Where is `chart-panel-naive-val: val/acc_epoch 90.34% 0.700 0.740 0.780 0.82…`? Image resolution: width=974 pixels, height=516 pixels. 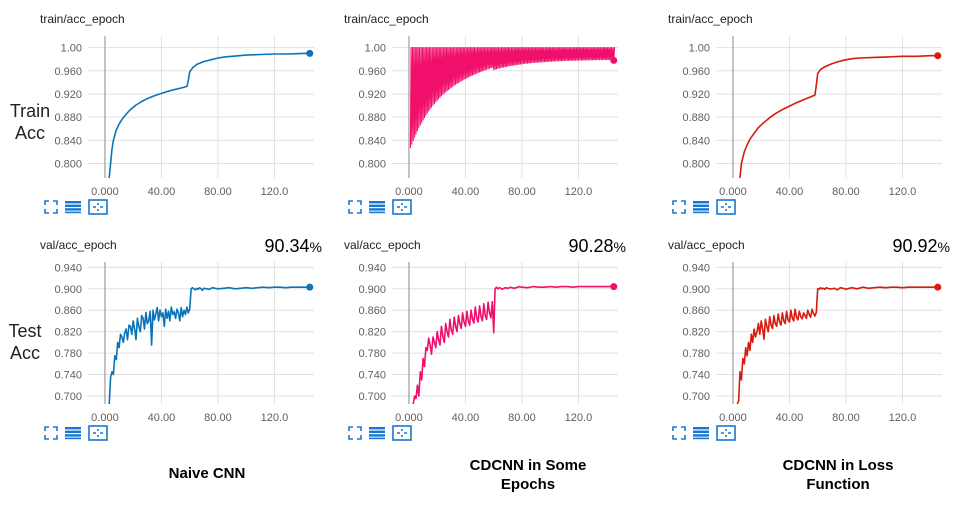
chart-panel-naive-val: val/acc_epoch 90.34% 0.700 0.740 0.780 0.82… is located at coordinates (186, 344).